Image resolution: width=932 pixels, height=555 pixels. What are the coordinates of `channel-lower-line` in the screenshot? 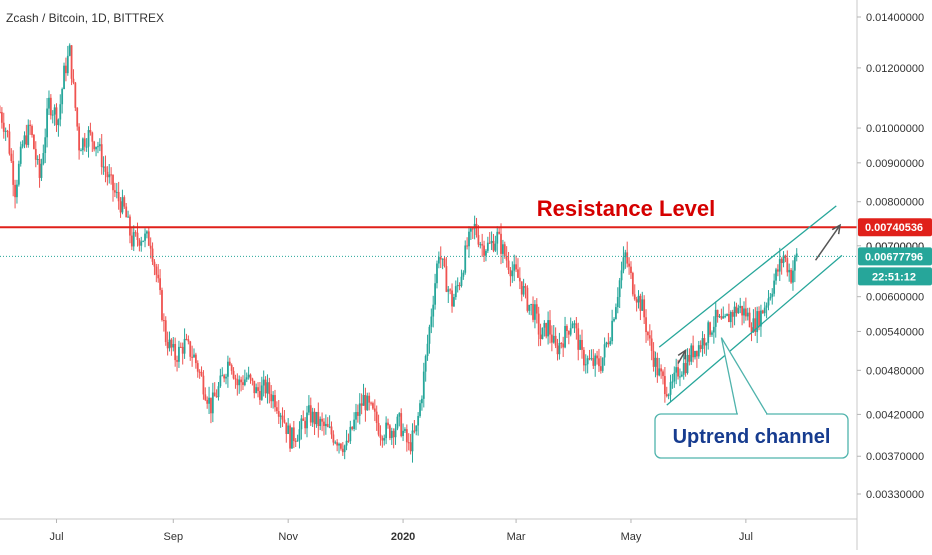 It's located at (754, 330).